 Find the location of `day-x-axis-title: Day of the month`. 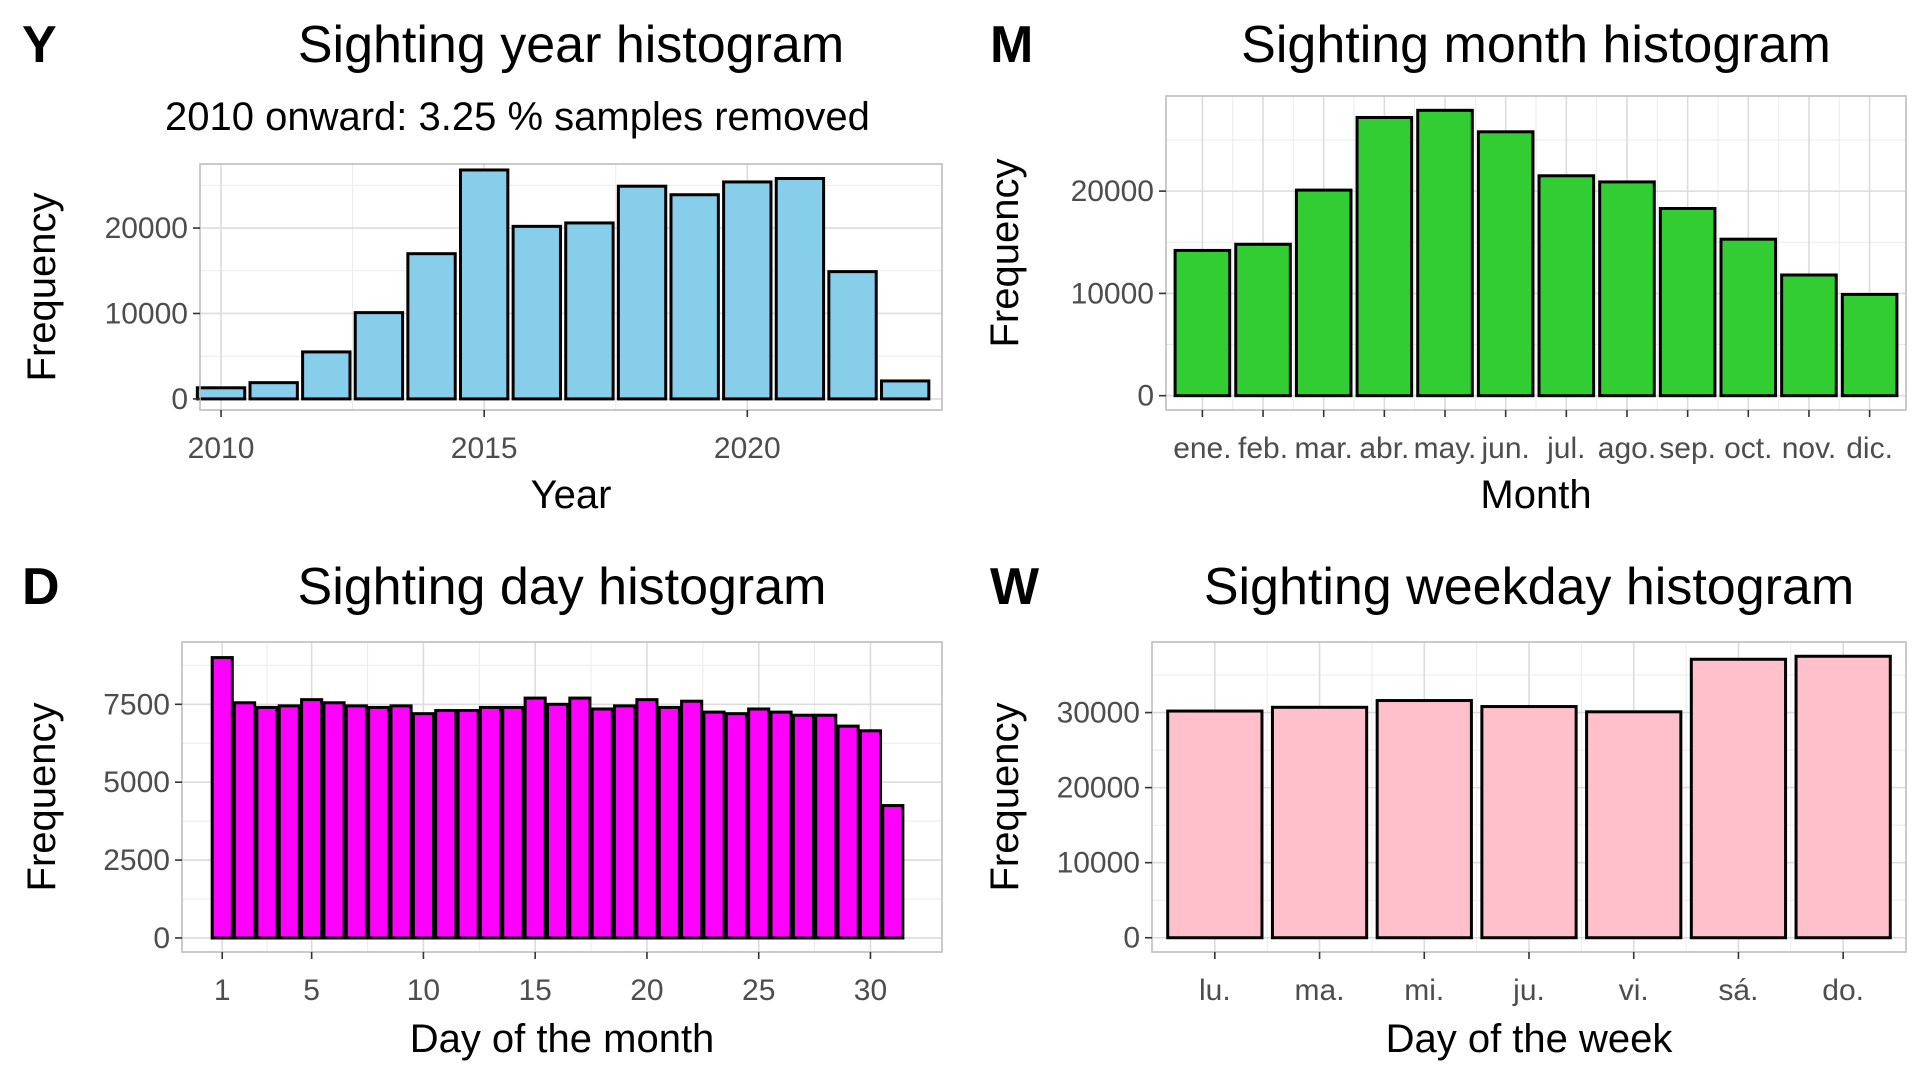

day-x-axis-title: Day of the month is located at coordinates (562, 1039).